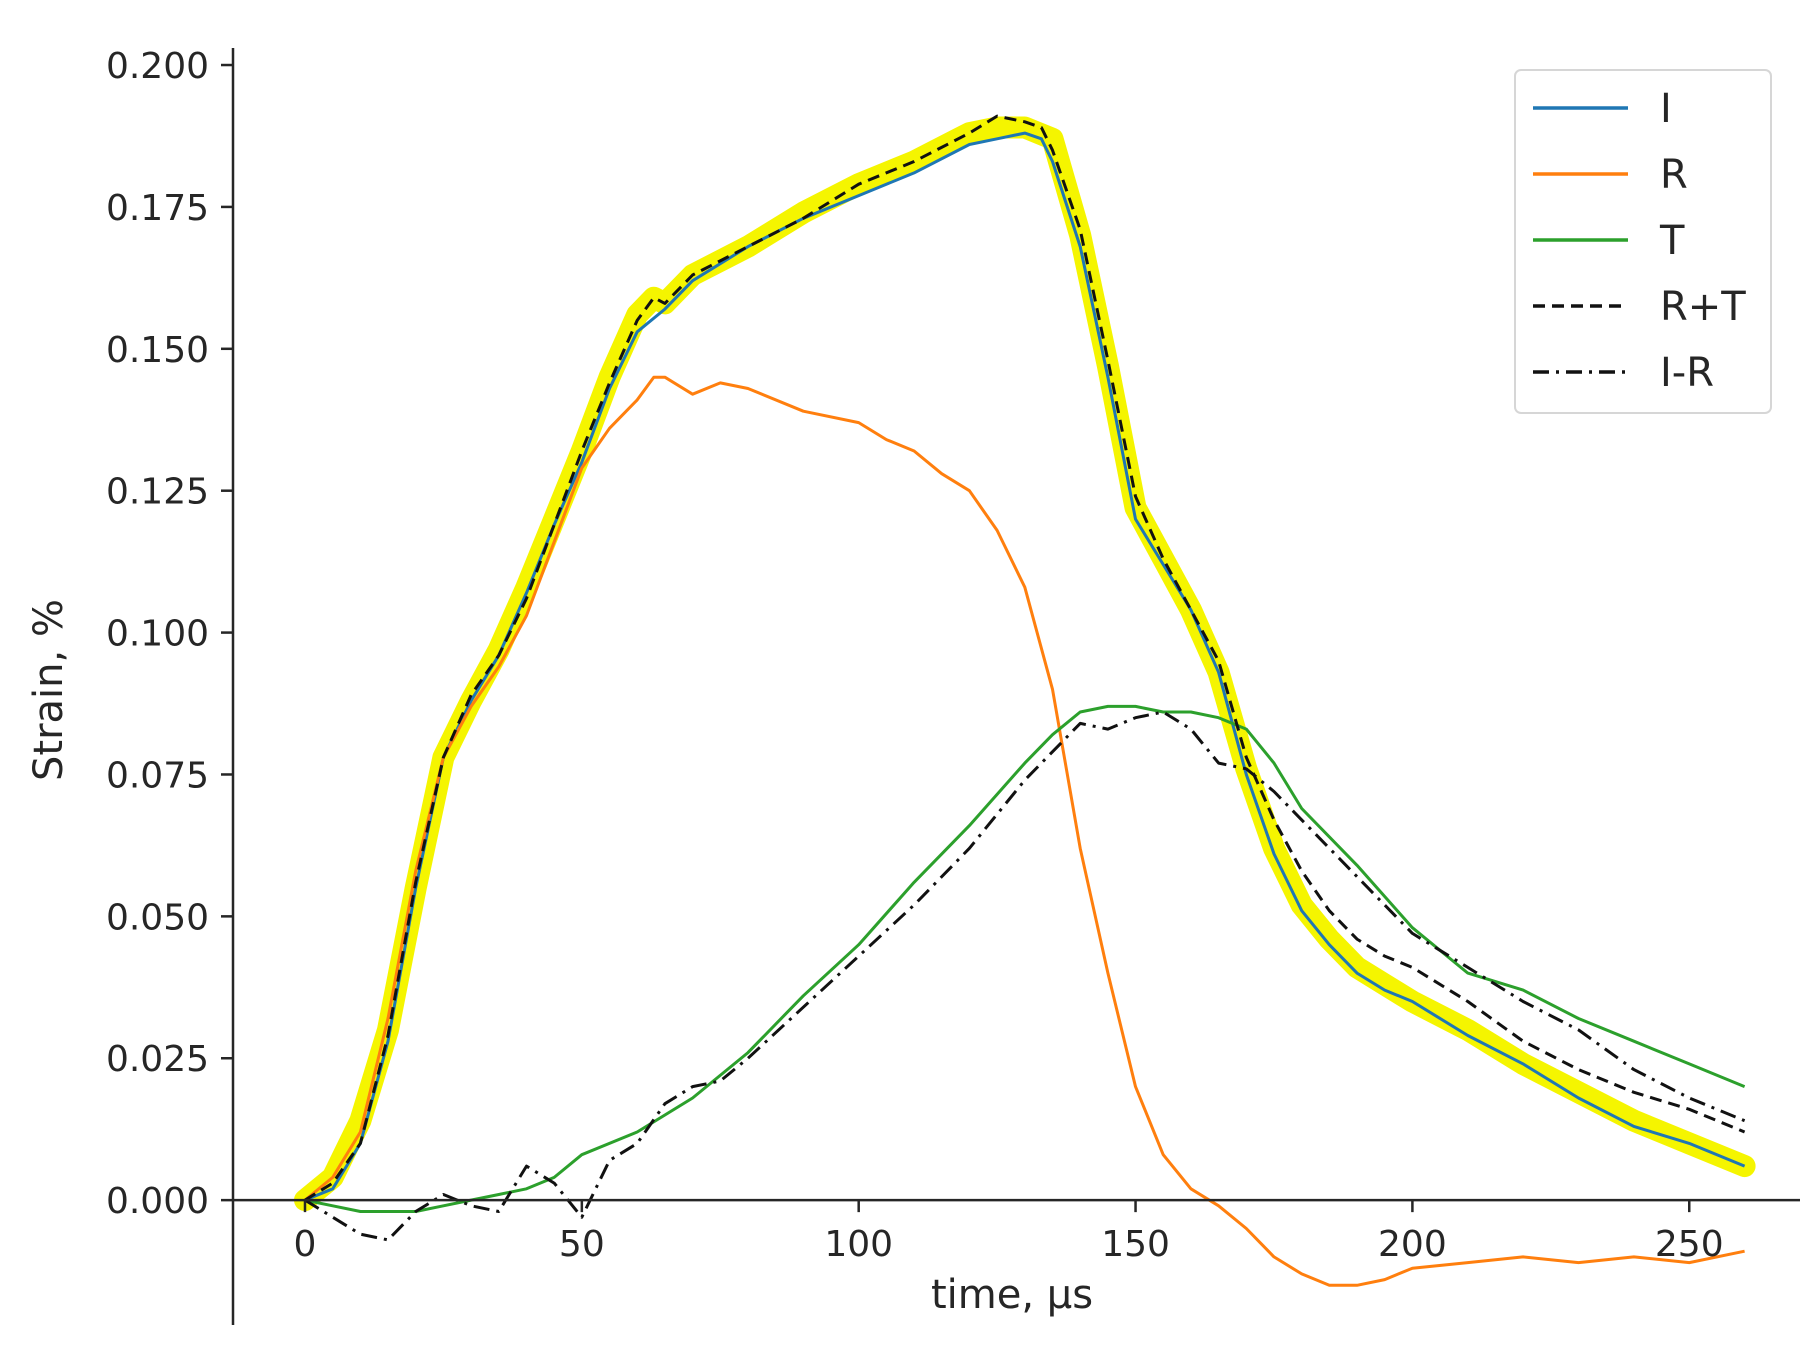  What do you see at coordinates (1639, 241) in the screenshot?
I see `legend-items: IRT R+T I-R` at bounding box center [1639, 241].